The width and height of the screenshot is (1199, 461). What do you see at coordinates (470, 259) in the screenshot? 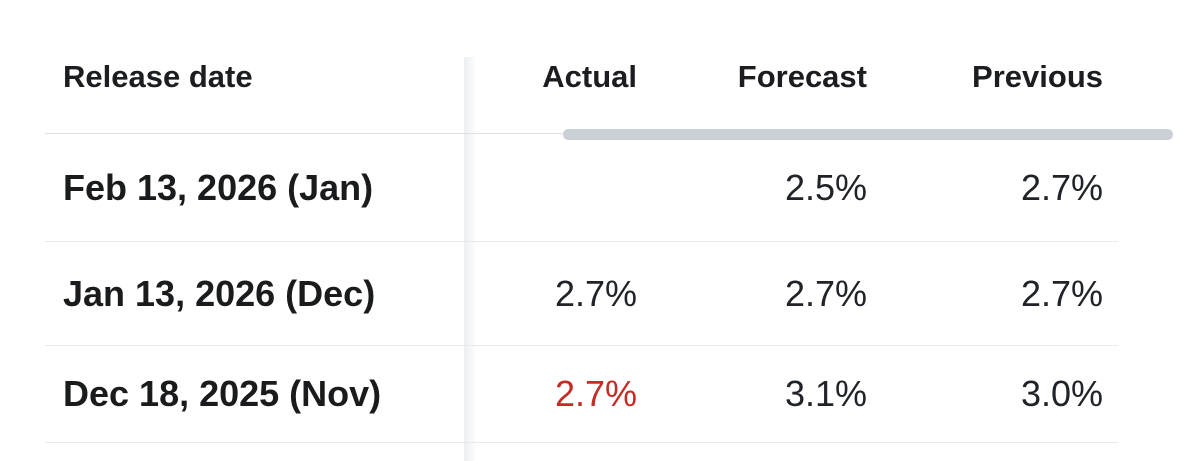
I see `sticky-column-divider` at bounding box center [470, 259].